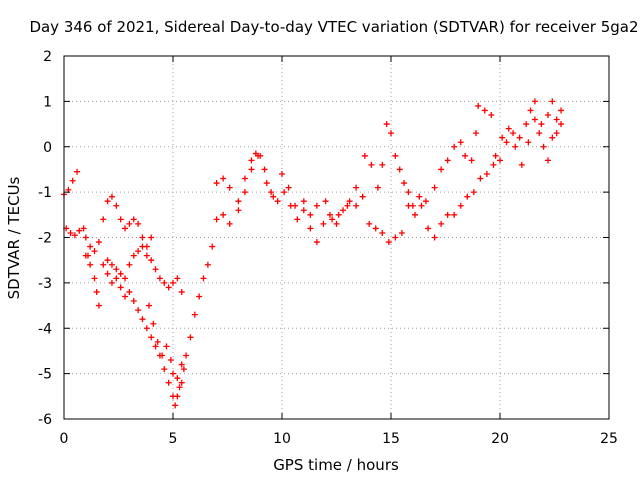  Describe the element at coordinates (500, 439) in the screenshot. I see `x-tick-label: 20` at that location.